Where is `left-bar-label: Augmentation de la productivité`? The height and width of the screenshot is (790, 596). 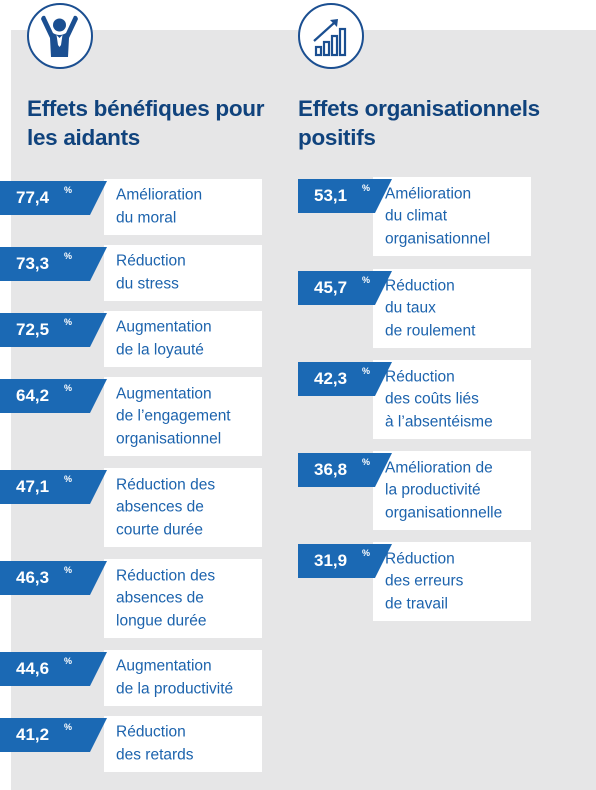
left-bar-label: Augmentation de la productivité is located at coordinates (175, 677).